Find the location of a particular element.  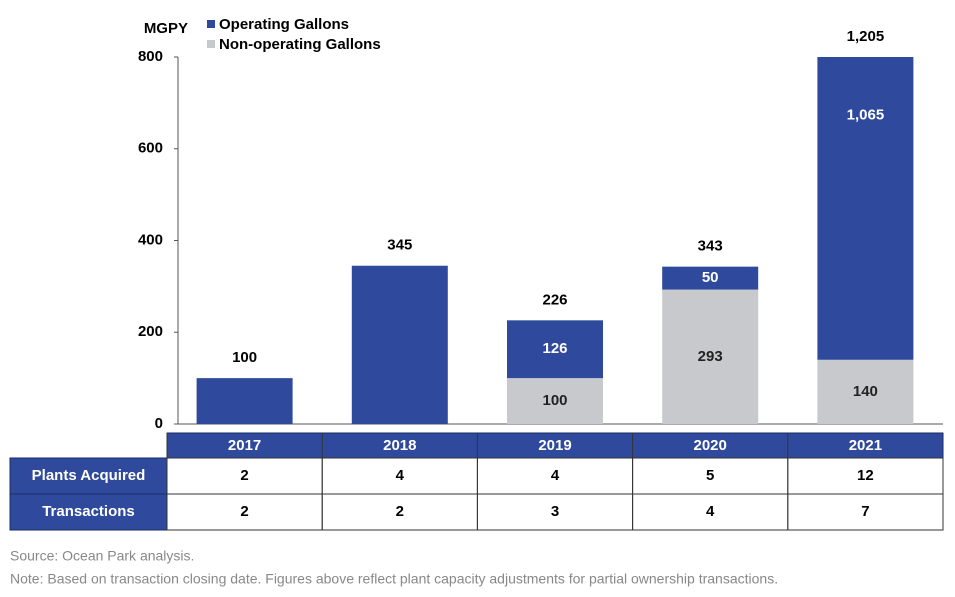

total-label: 345 is located at coordinates (399, 245).